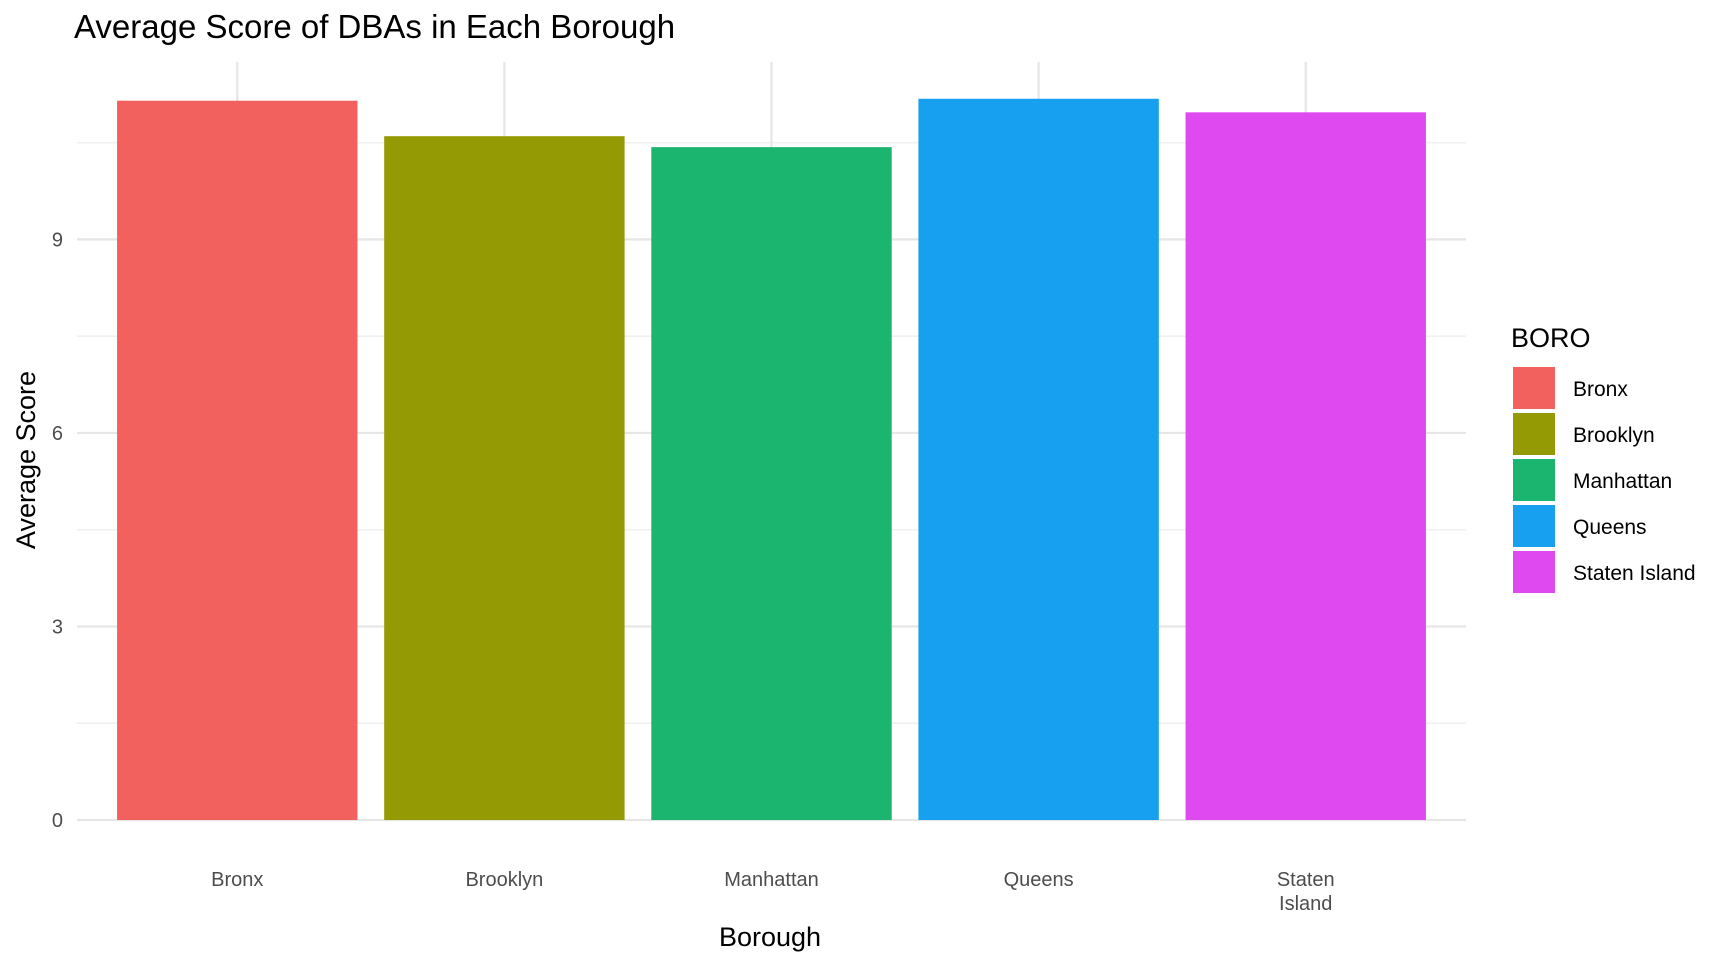  What do you see at coordinates (1534, 480) in the screenshot?
I see `legend-key-manhattan` at bounding box center [1534, 480].